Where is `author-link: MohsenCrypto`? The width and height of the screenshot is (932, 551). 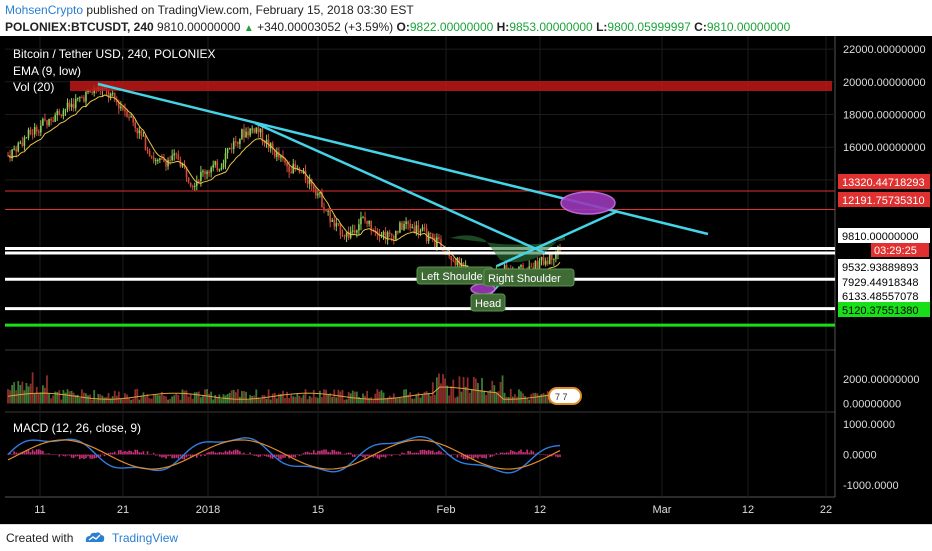 author-link: MohsenCrypto is located at coordinates (44, 10).